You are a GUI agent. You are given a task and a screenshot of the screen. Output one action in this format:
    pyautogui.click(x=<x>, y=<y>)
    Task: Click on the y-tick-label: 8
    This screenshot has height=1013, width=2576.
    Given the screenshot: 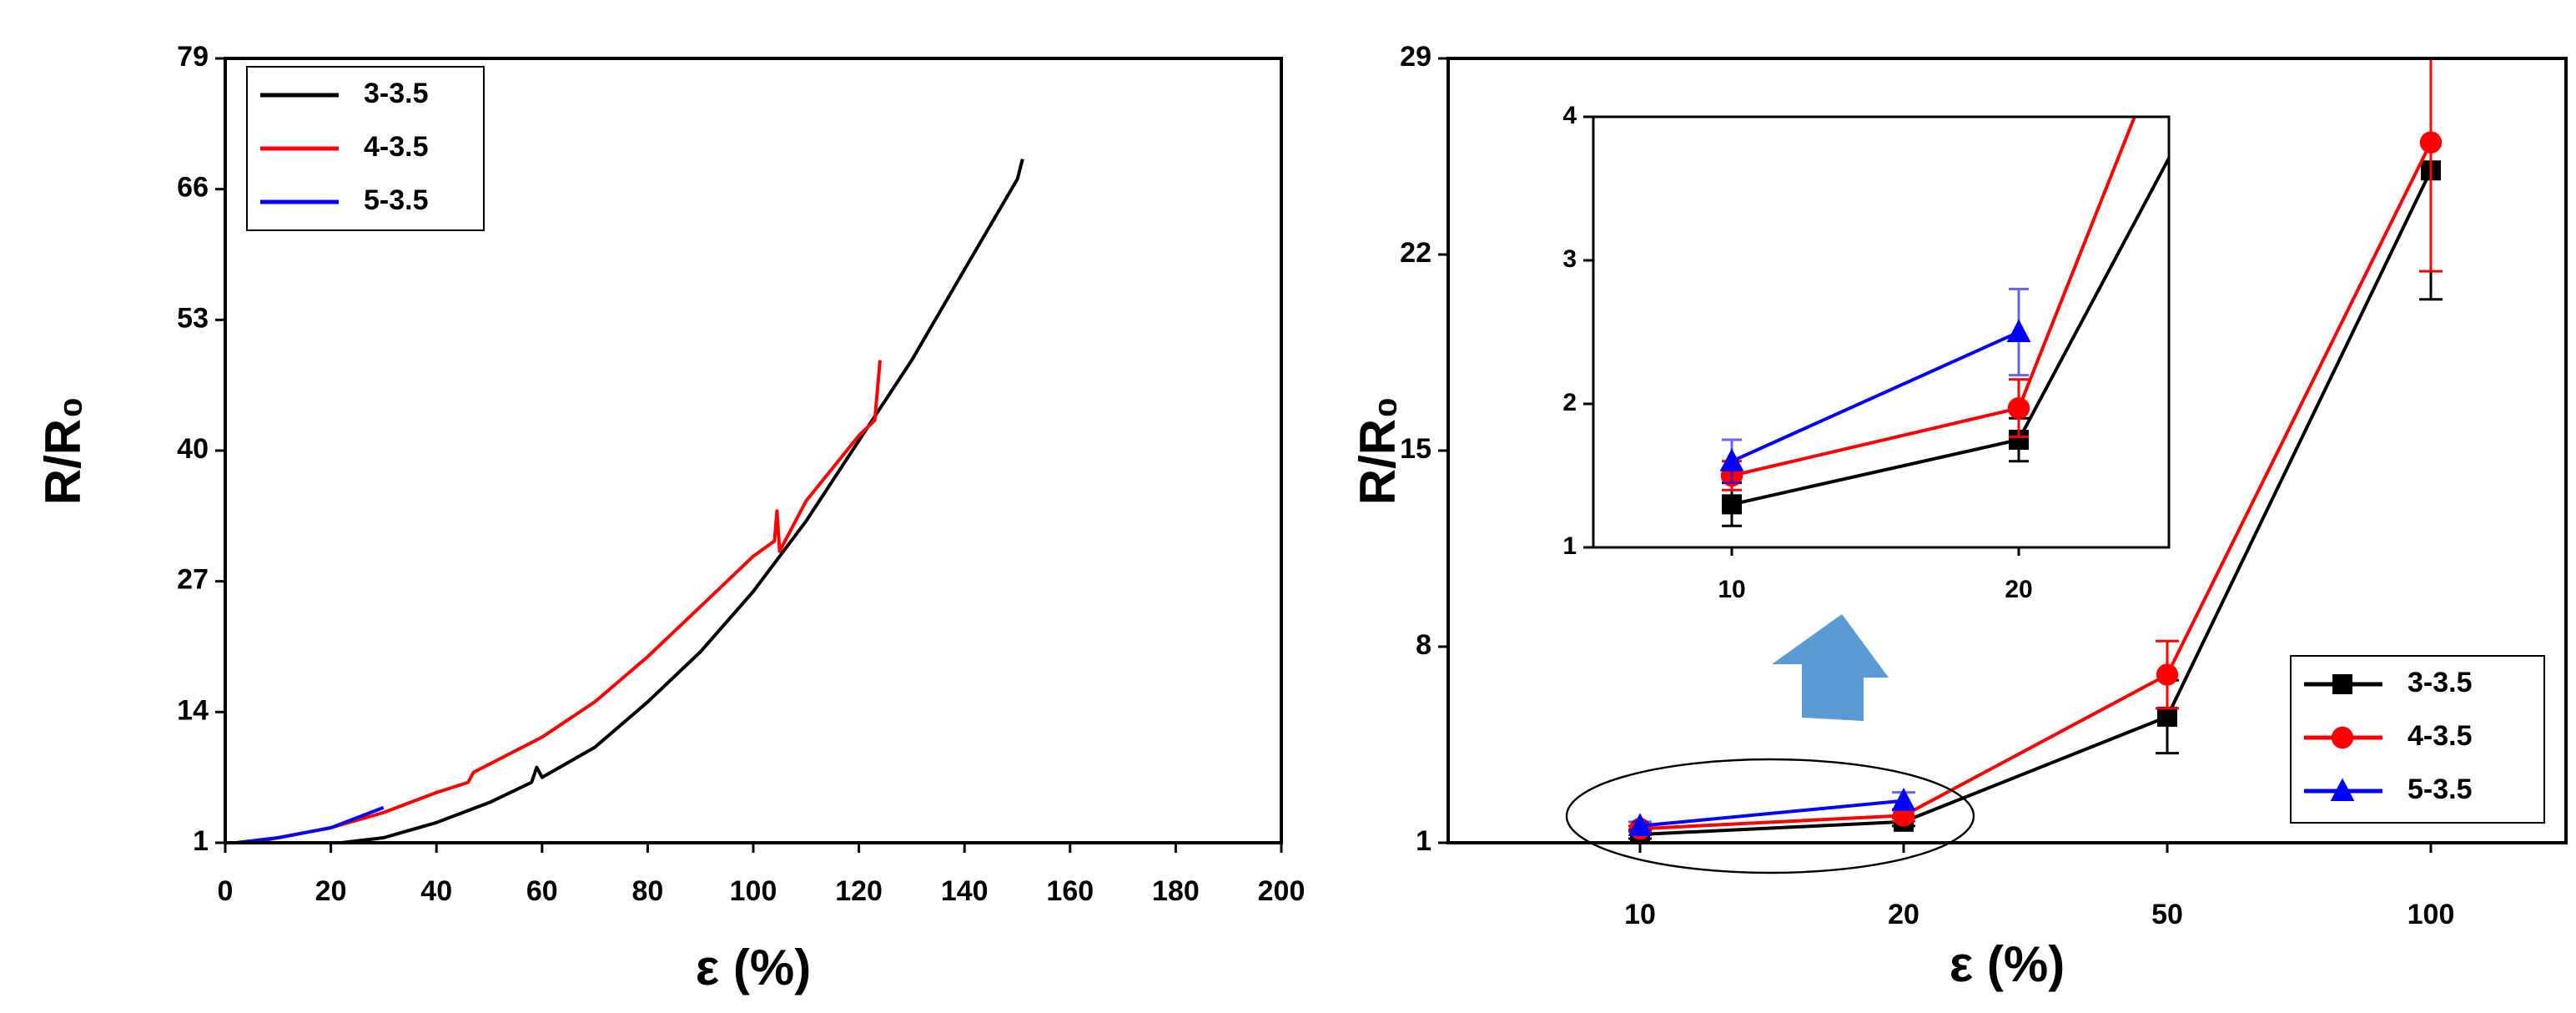 What is the action you would take?
    pyautogui.click(x=1423, y=645)
    